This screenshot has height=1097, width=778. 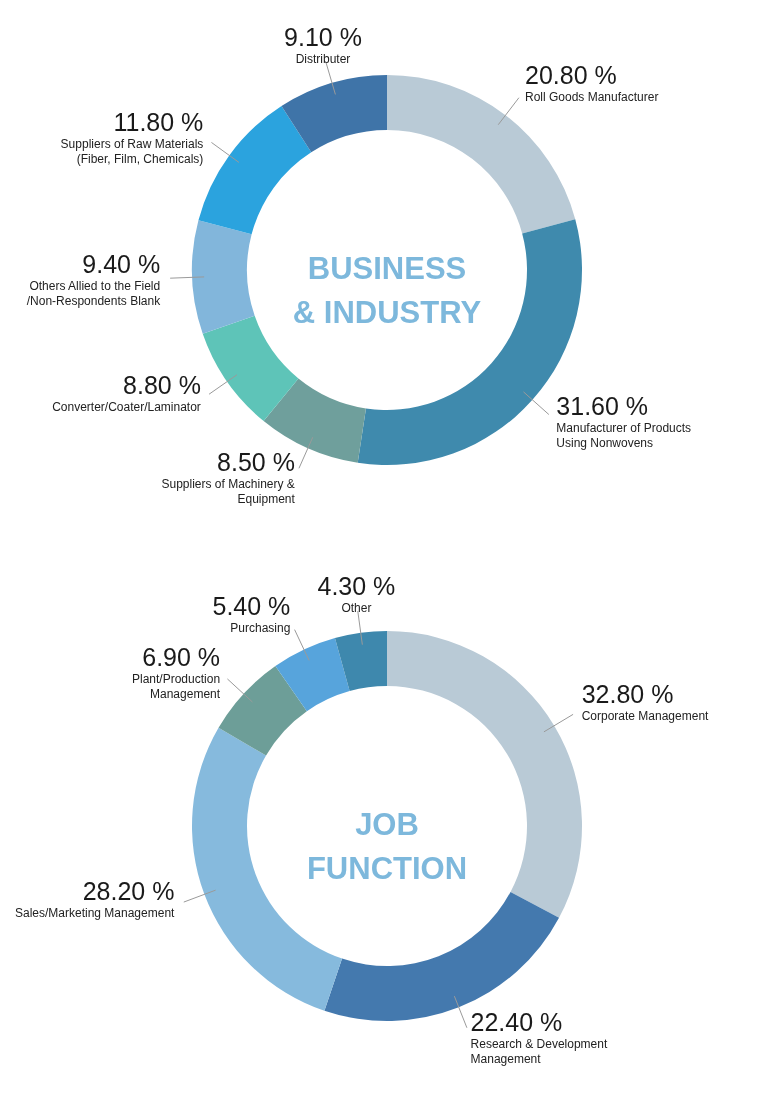 What do you see at coordinates (128, 890) in the screenshot?
I see `data-label: 28.20 %` at bounding box center [128, 890].